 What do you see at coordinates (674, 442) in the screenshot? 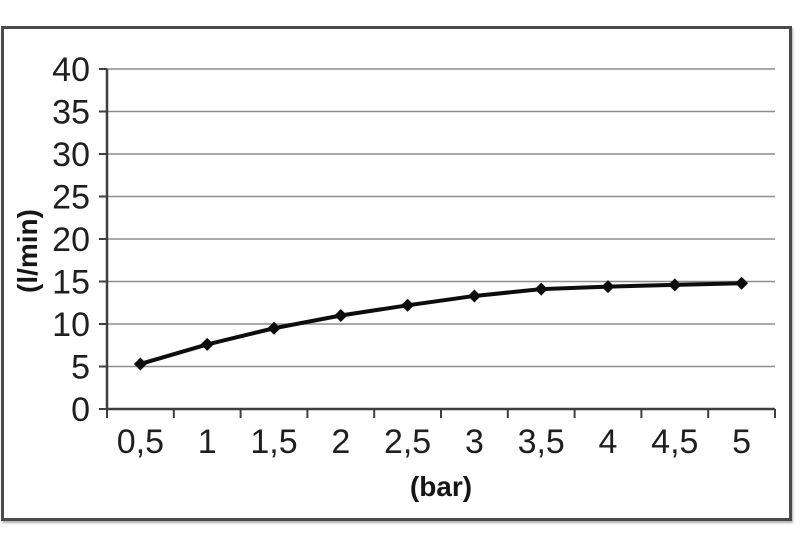
I see `x-tick-label: 4,5` at bounding box center [674, 442].